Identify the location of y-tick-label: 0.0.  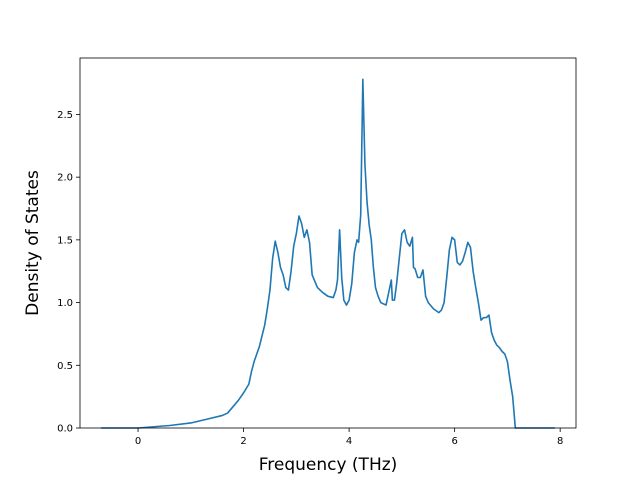
(65, 429).